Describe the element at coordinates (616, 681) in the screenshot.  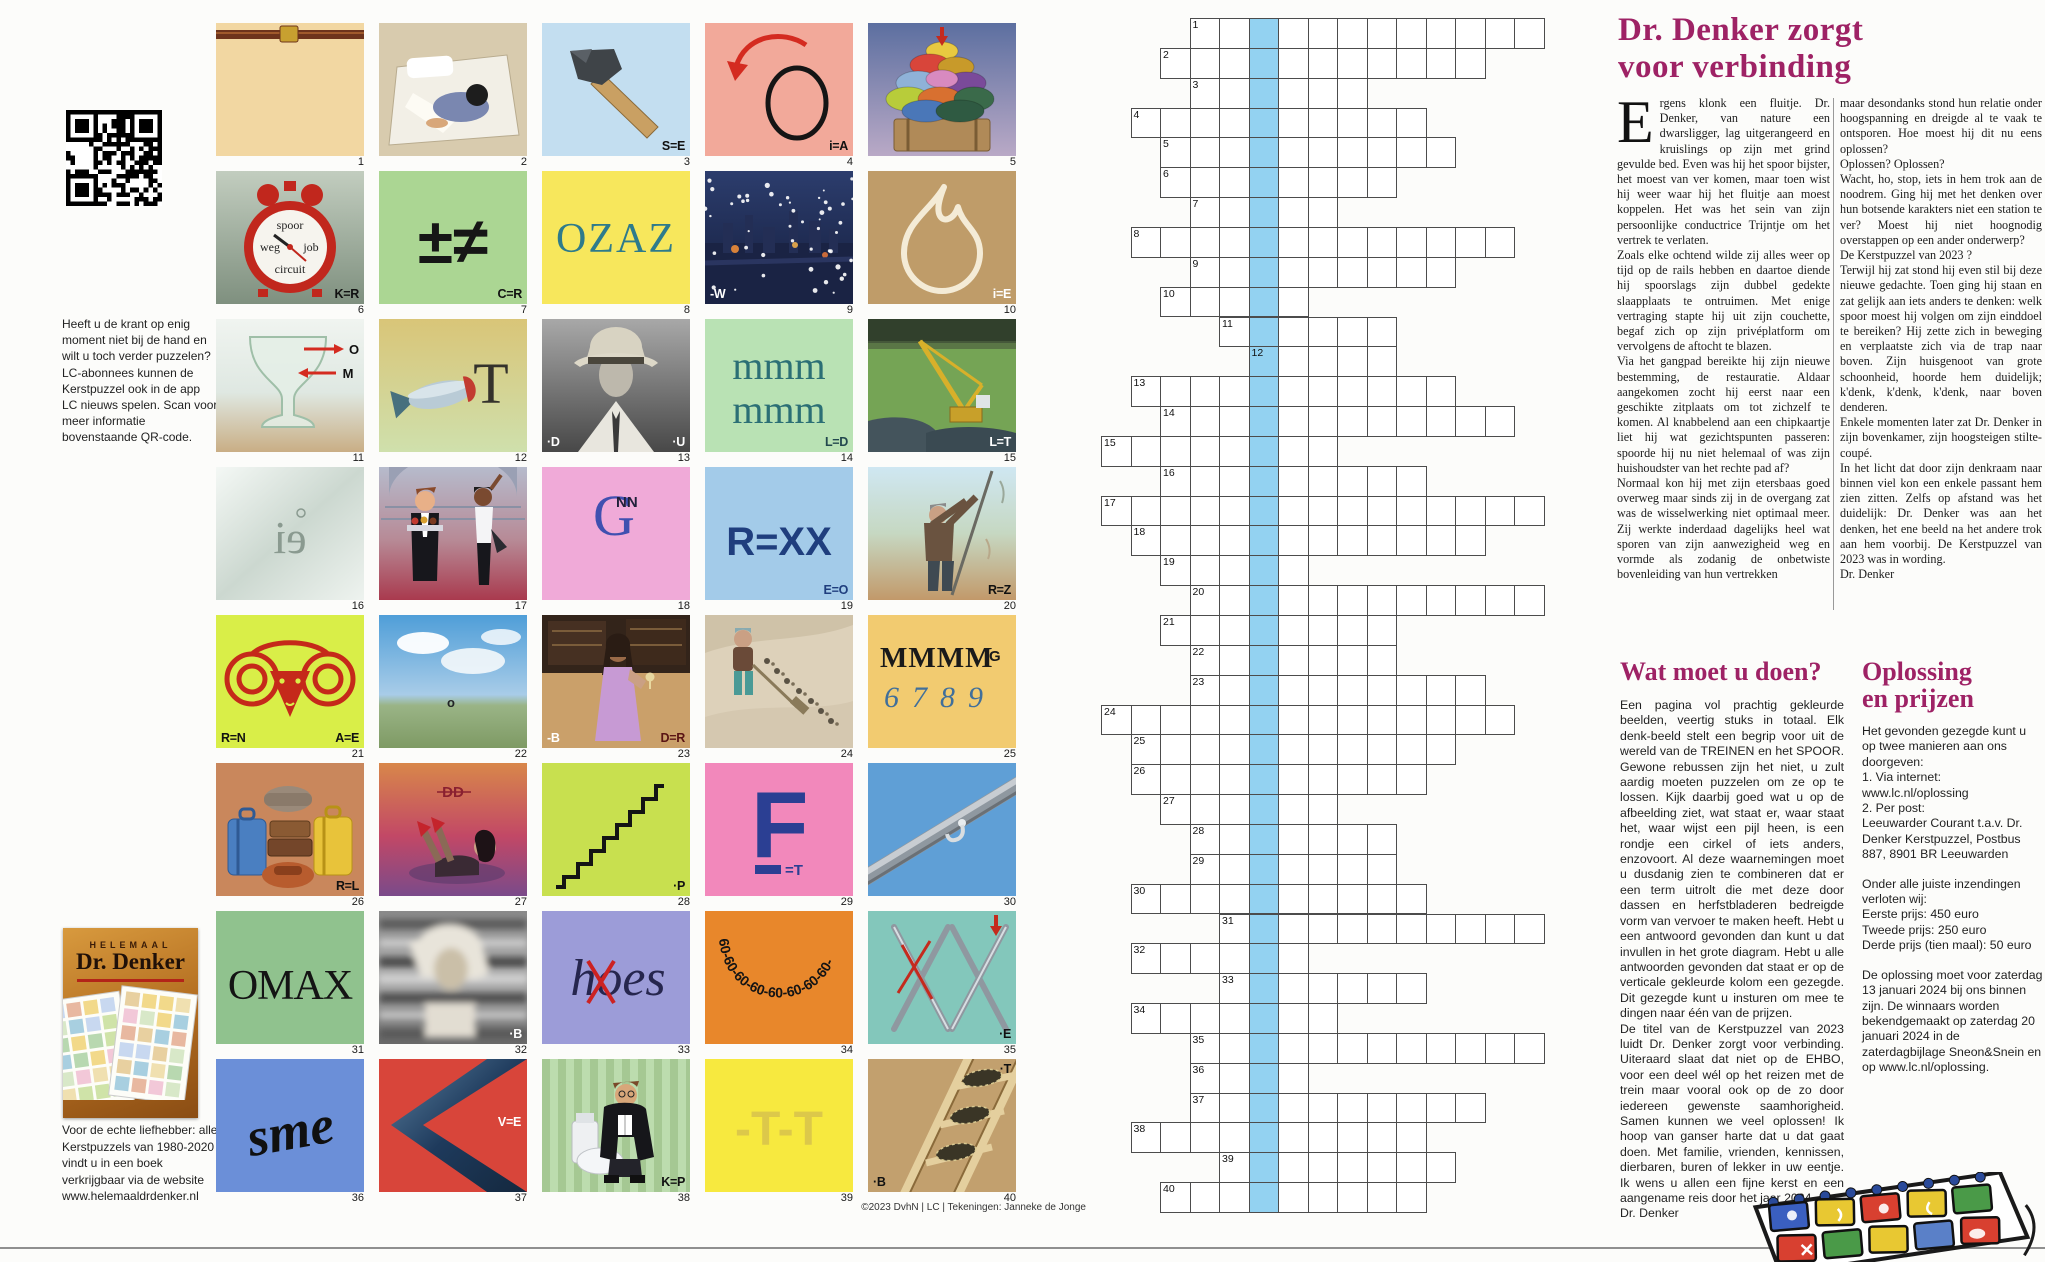
I see `puzzle-tile-23: -B D=R` at that location.